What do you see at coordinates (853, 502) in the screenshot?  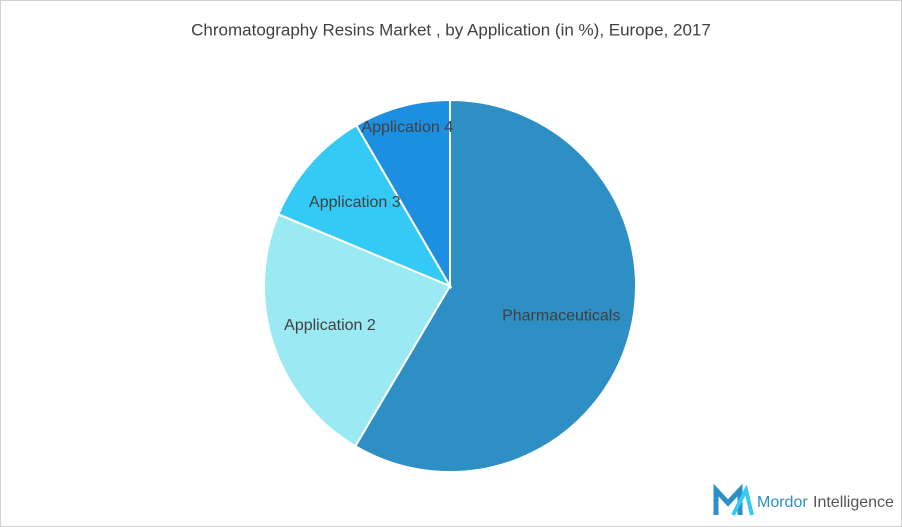 I see `logo-text: Intelligence` at bounding box center [853, 502].